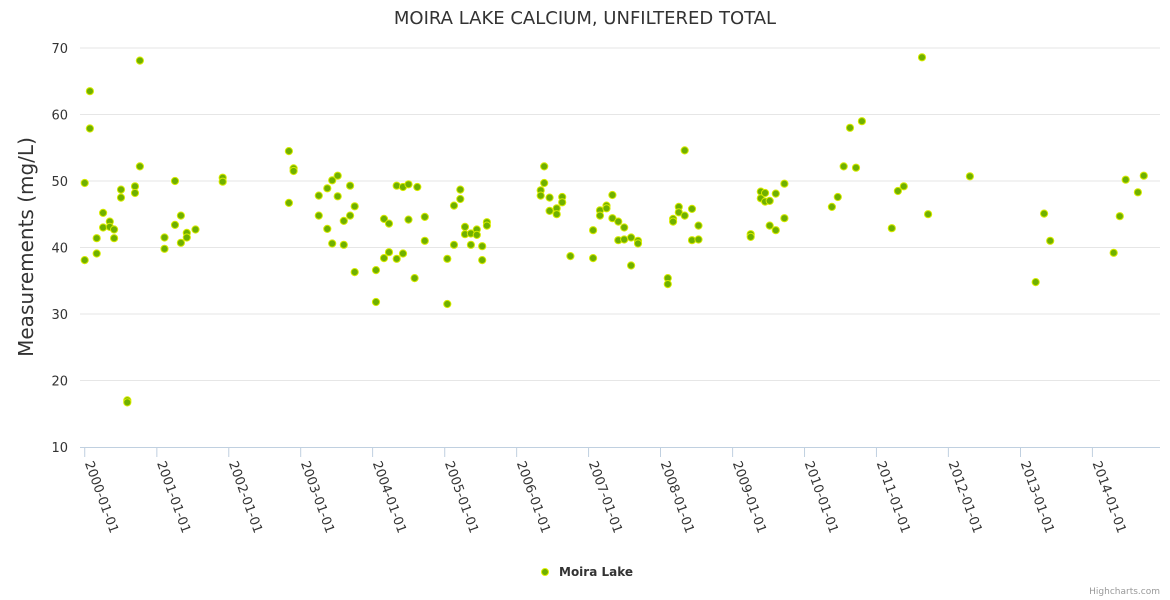 This screenshot has width=1170, height=600. Describe the element at coordinates (596, 572) in the screenshot. I see `legend-item-moira-lake: Moira Lake` at that location.